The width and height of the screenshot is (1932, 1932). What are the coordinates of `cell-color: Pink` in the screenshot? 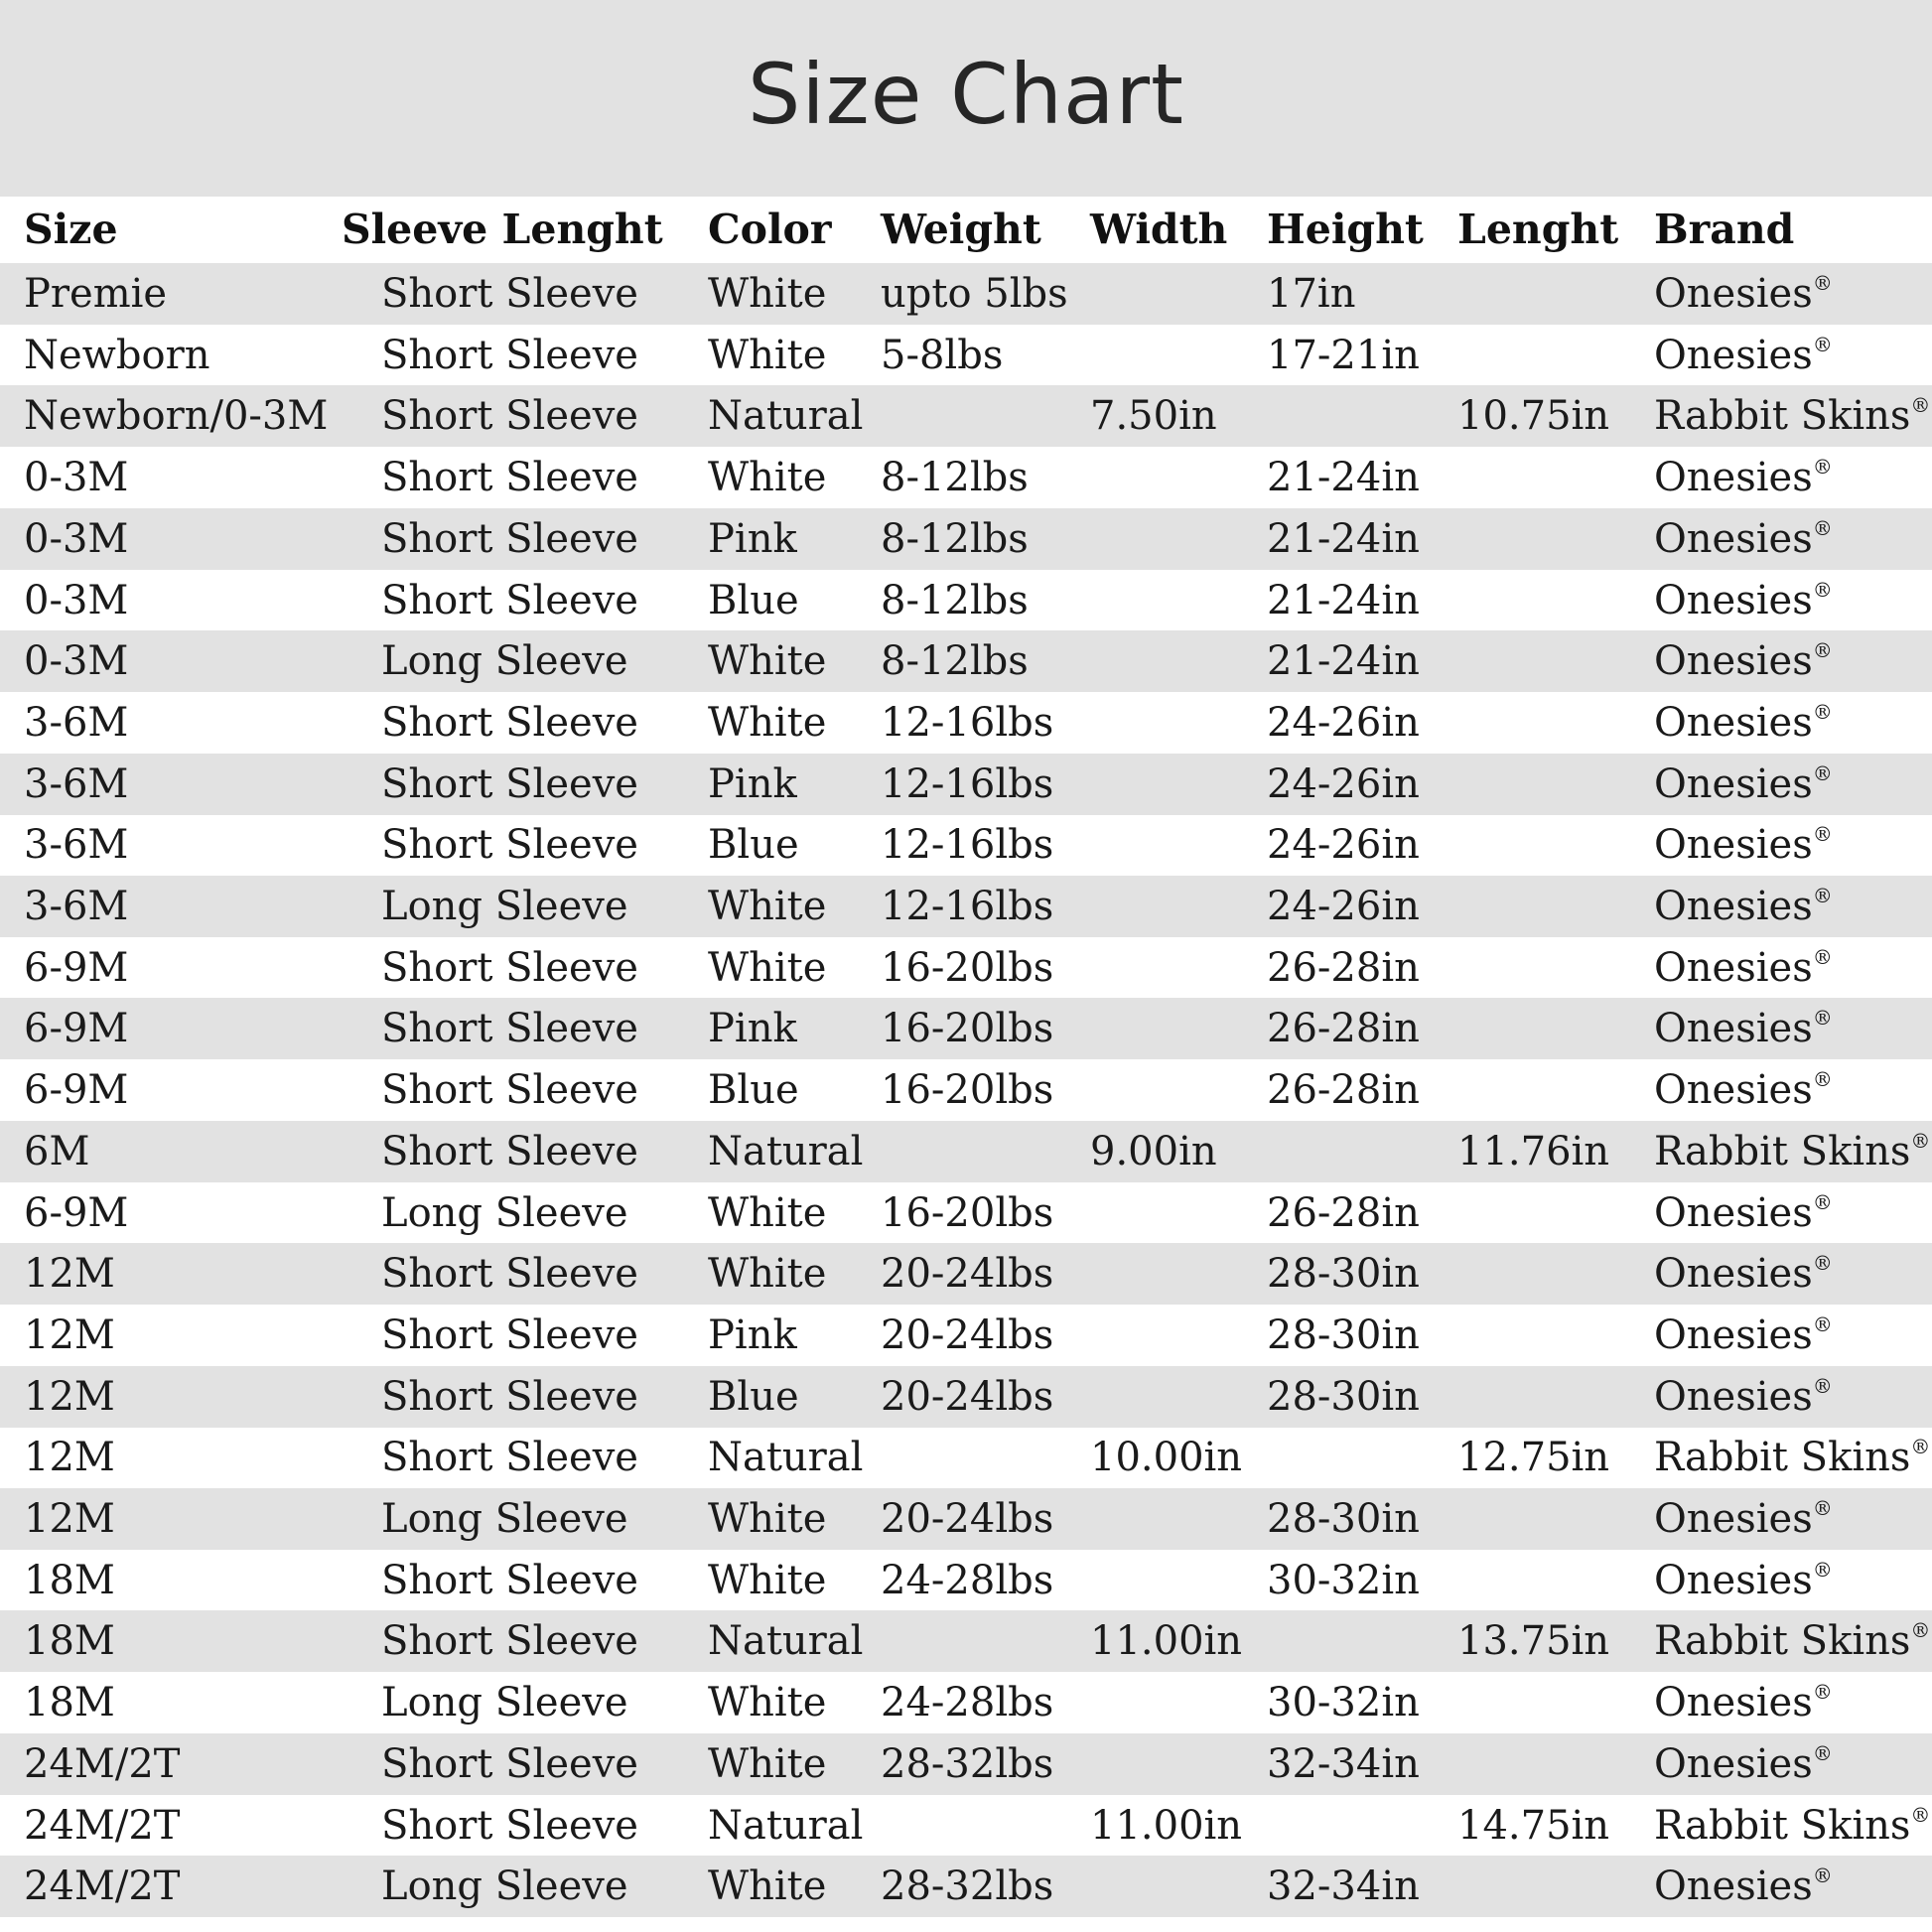 It's located at (752, 1334).